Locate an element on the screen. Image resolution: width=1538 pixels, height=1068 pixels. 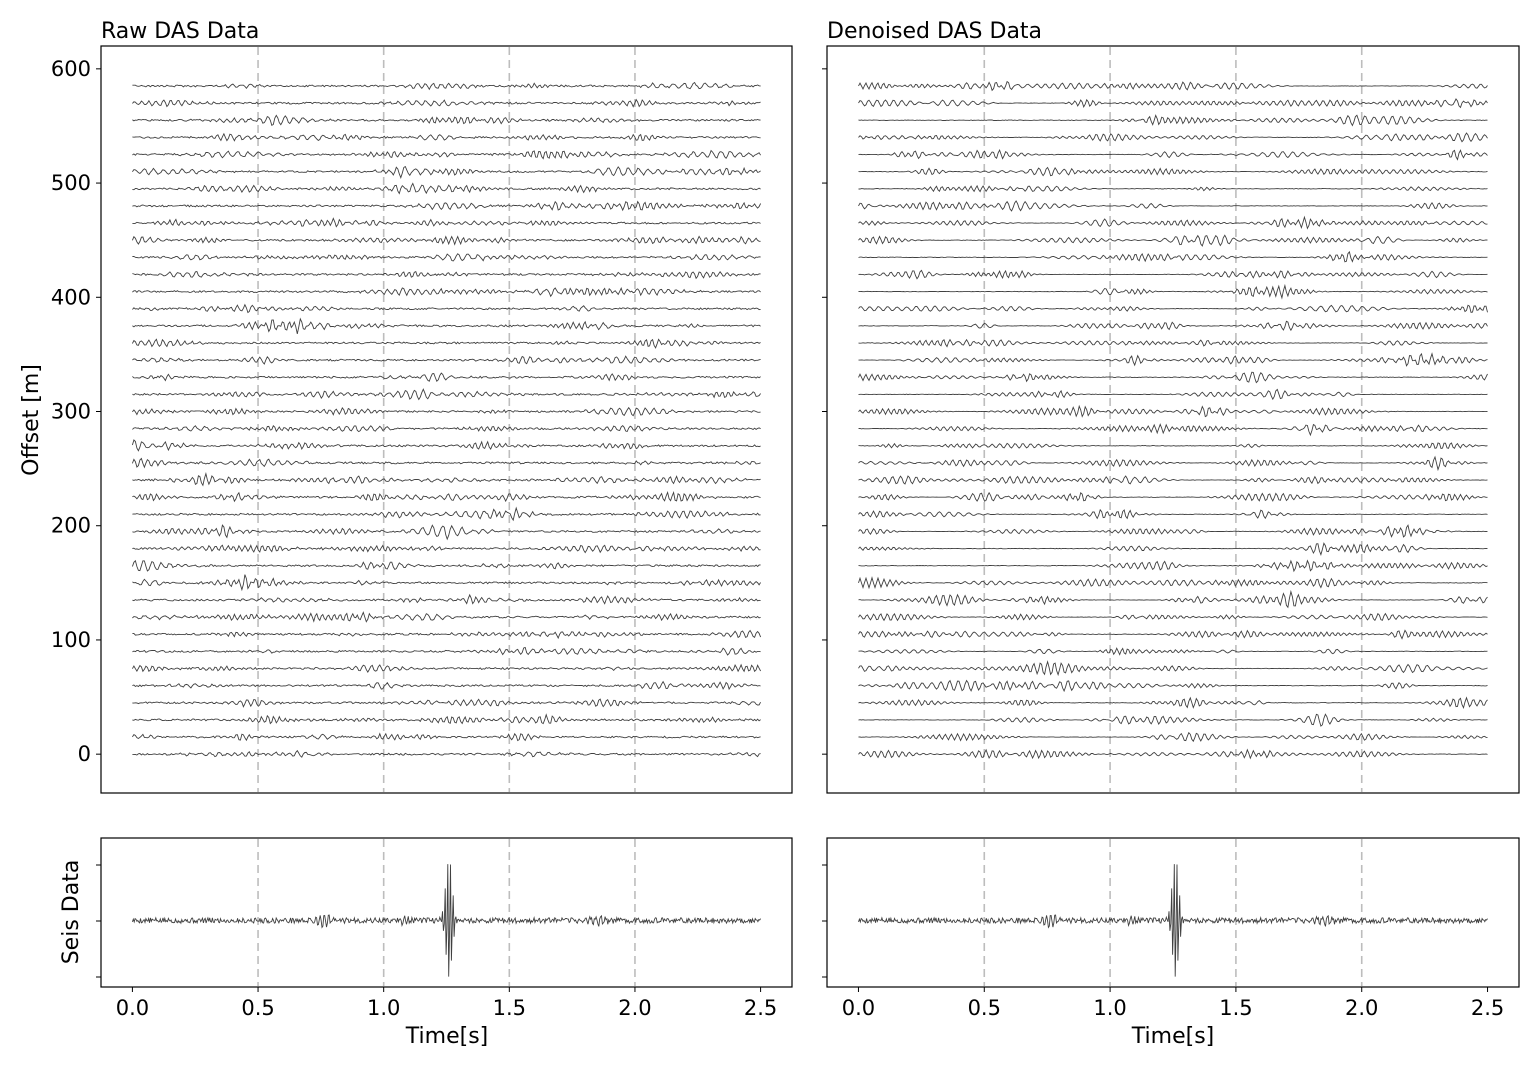
y-tick-label: 0 is located at coordinates (84, 754).